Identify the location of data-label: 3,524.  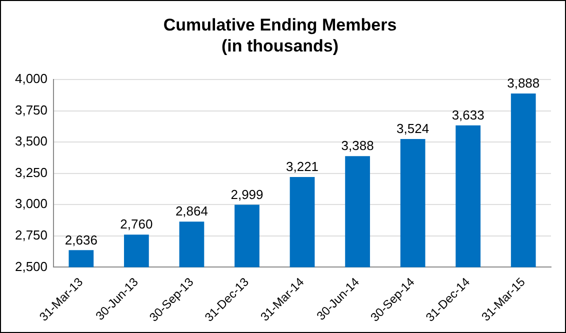
(413, 128).